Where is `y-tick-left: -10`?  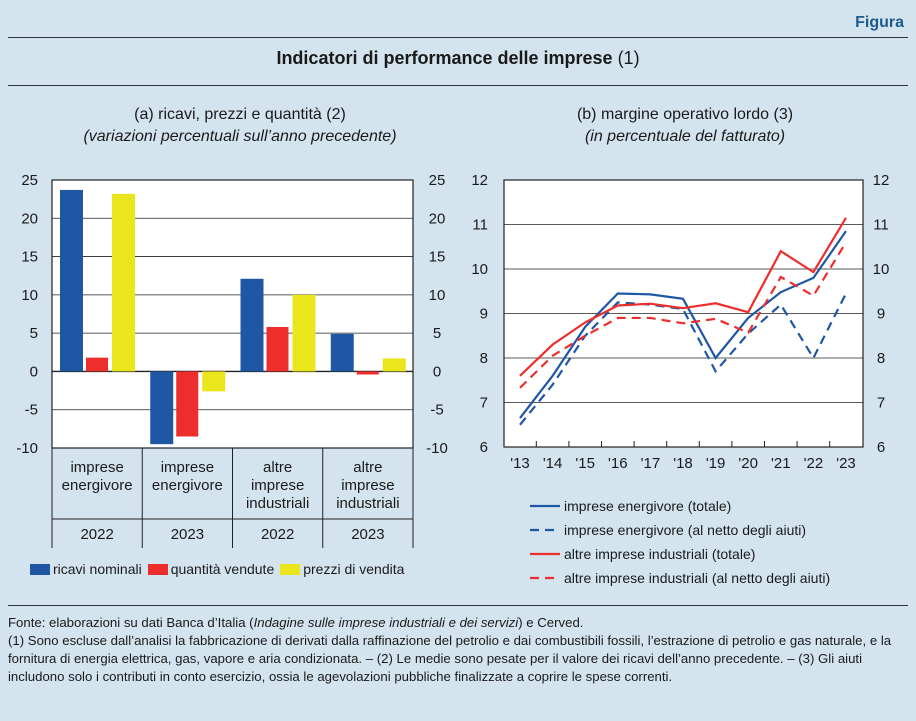 y-tick-left: -10 is located at coordinates (27, 448).